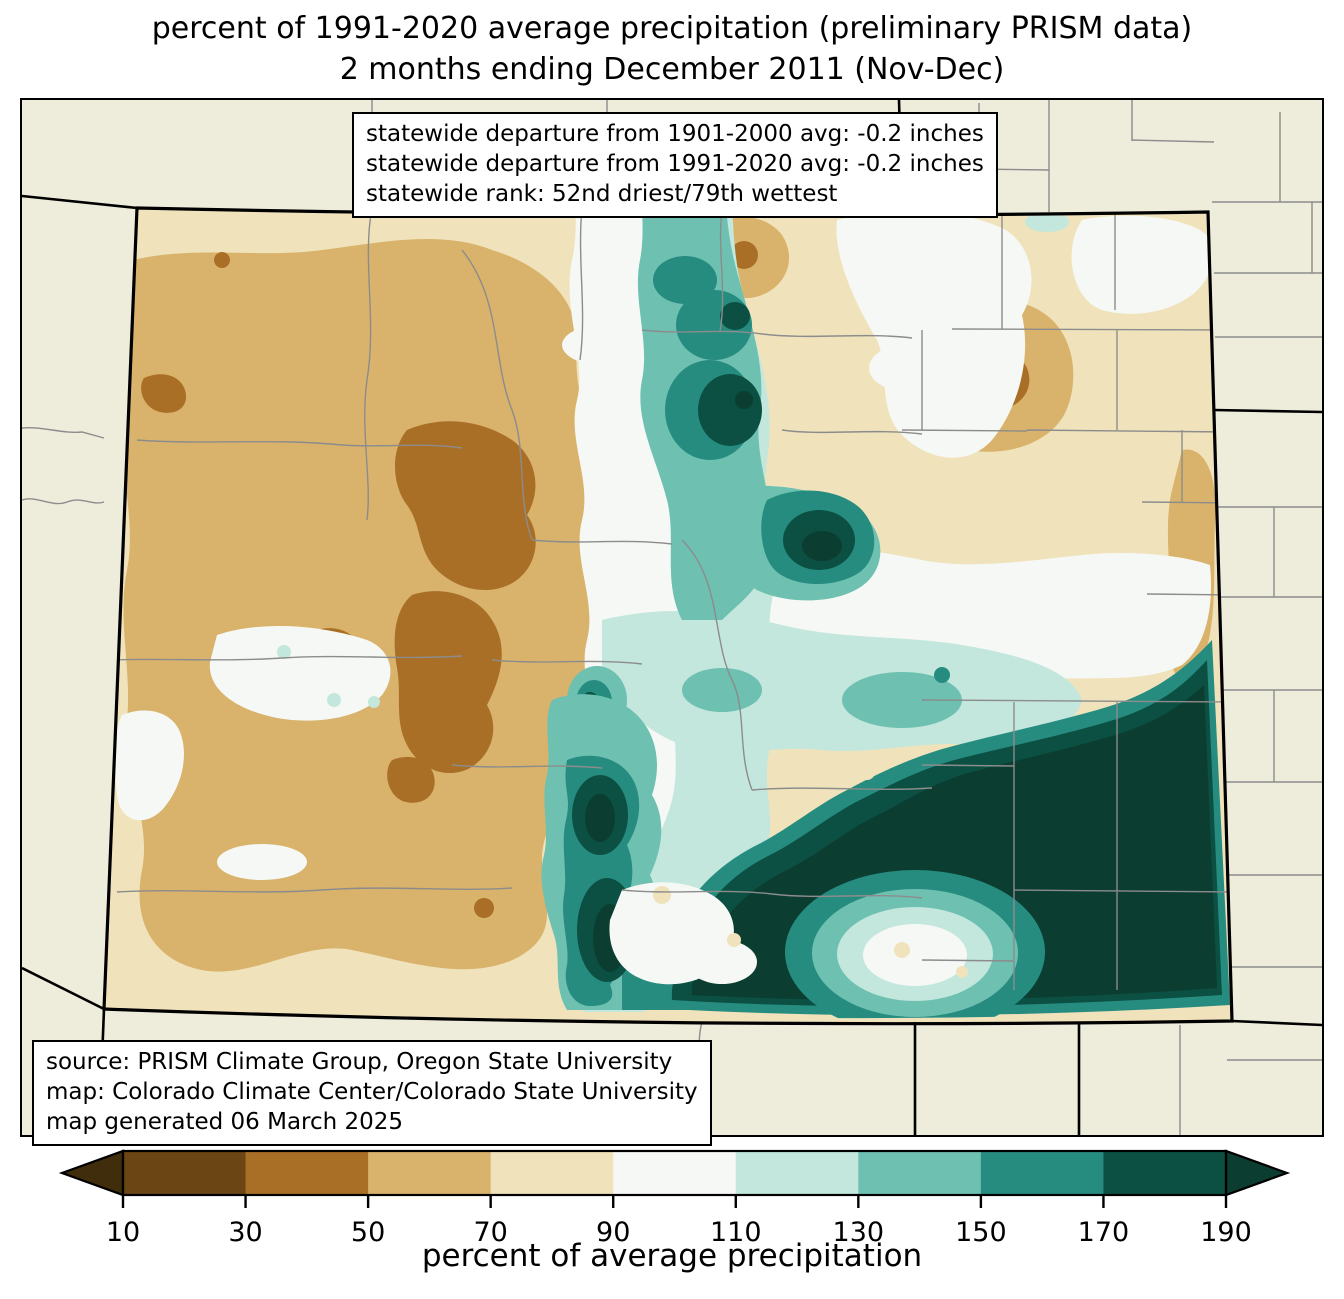 Image resolution: width=1344 pixels, height=1299 pixels. Describe the element at coordinates (859, 1232) in the screenshot. I see `colorbar-tick-label: 130` at that location.